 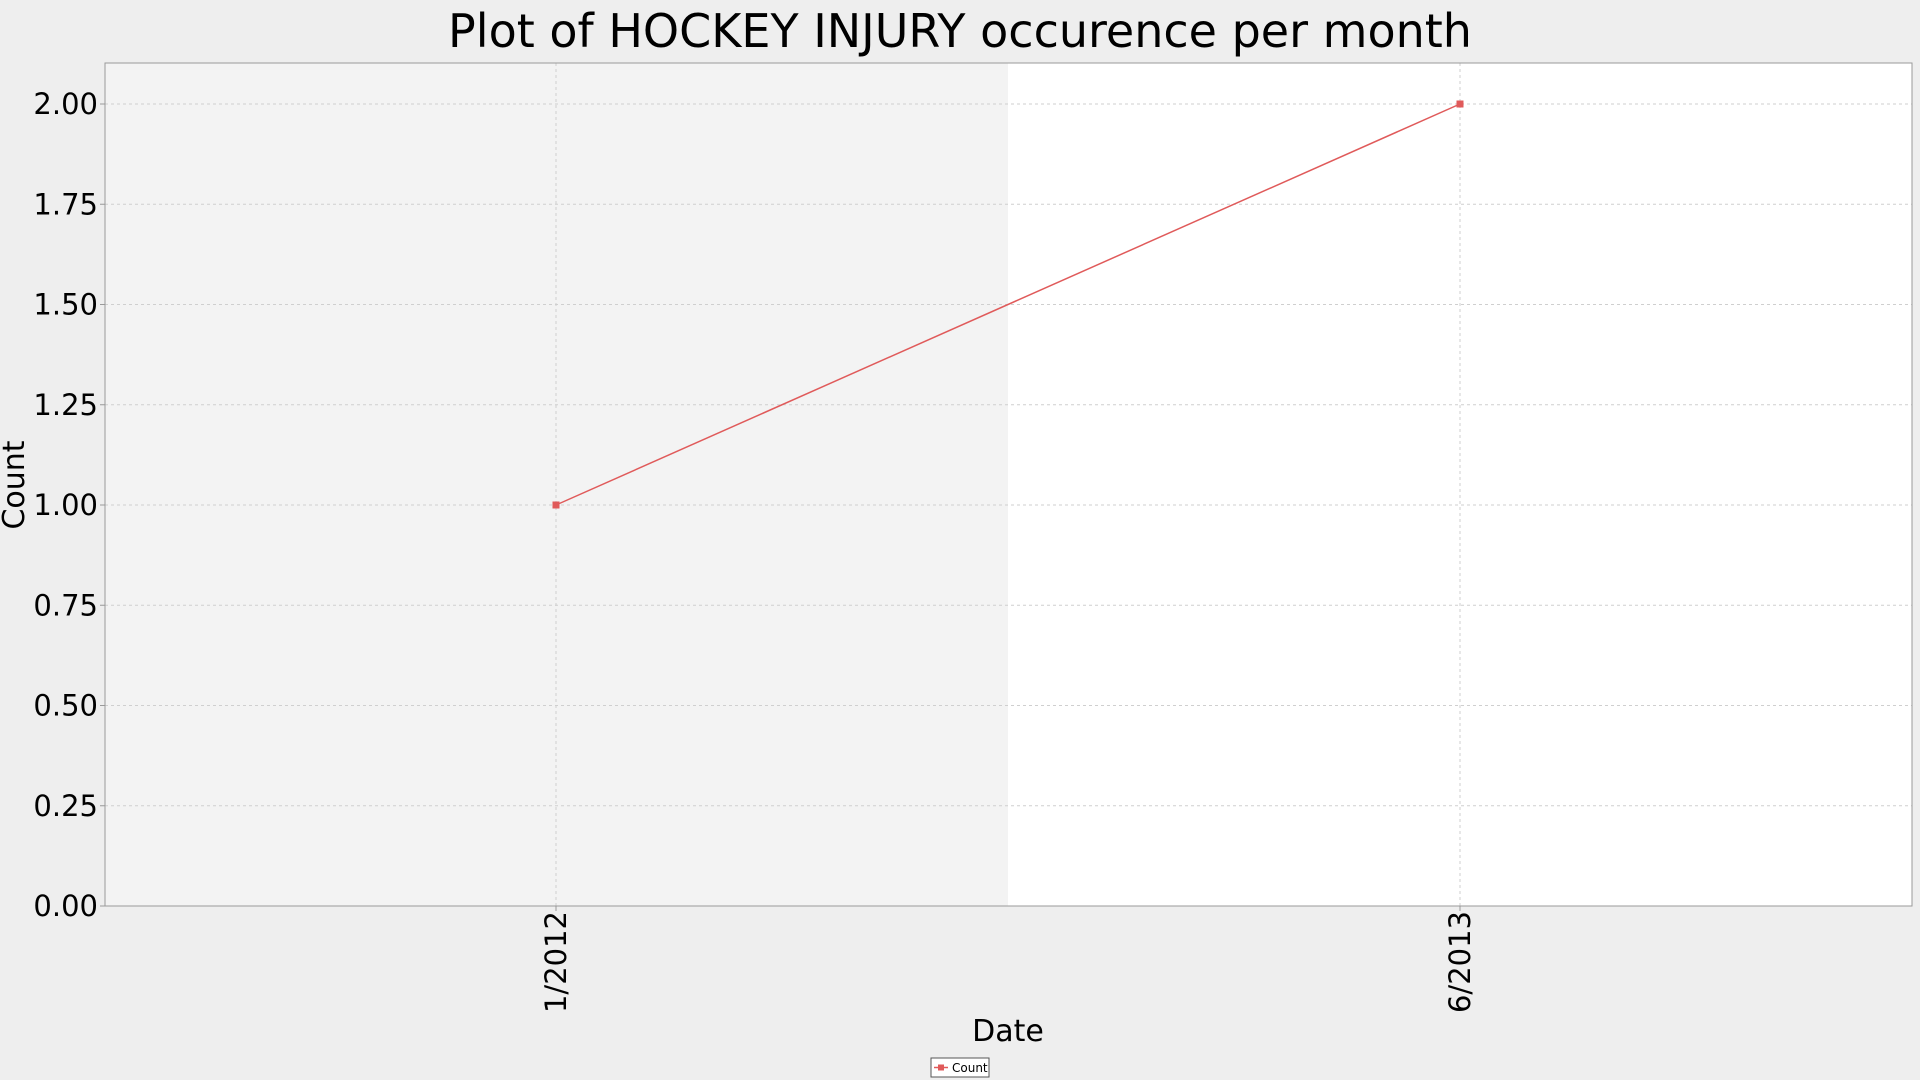 I want to click on legend-label: Count, so click(x=970, y=1068).